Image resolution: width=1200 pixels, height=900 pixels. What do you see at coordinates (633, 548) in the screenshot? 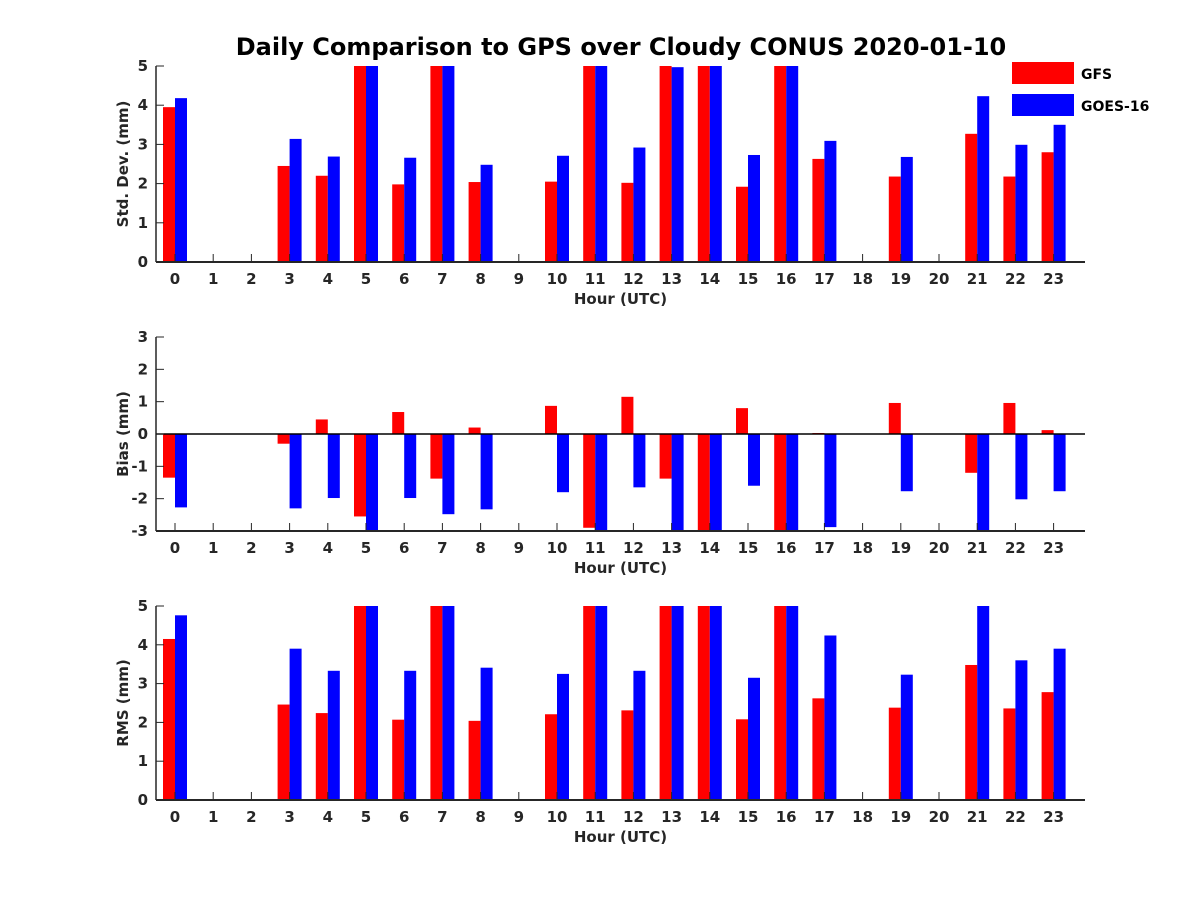
I see `bias-xtick-label: 12` at bounding box center [633, 548].